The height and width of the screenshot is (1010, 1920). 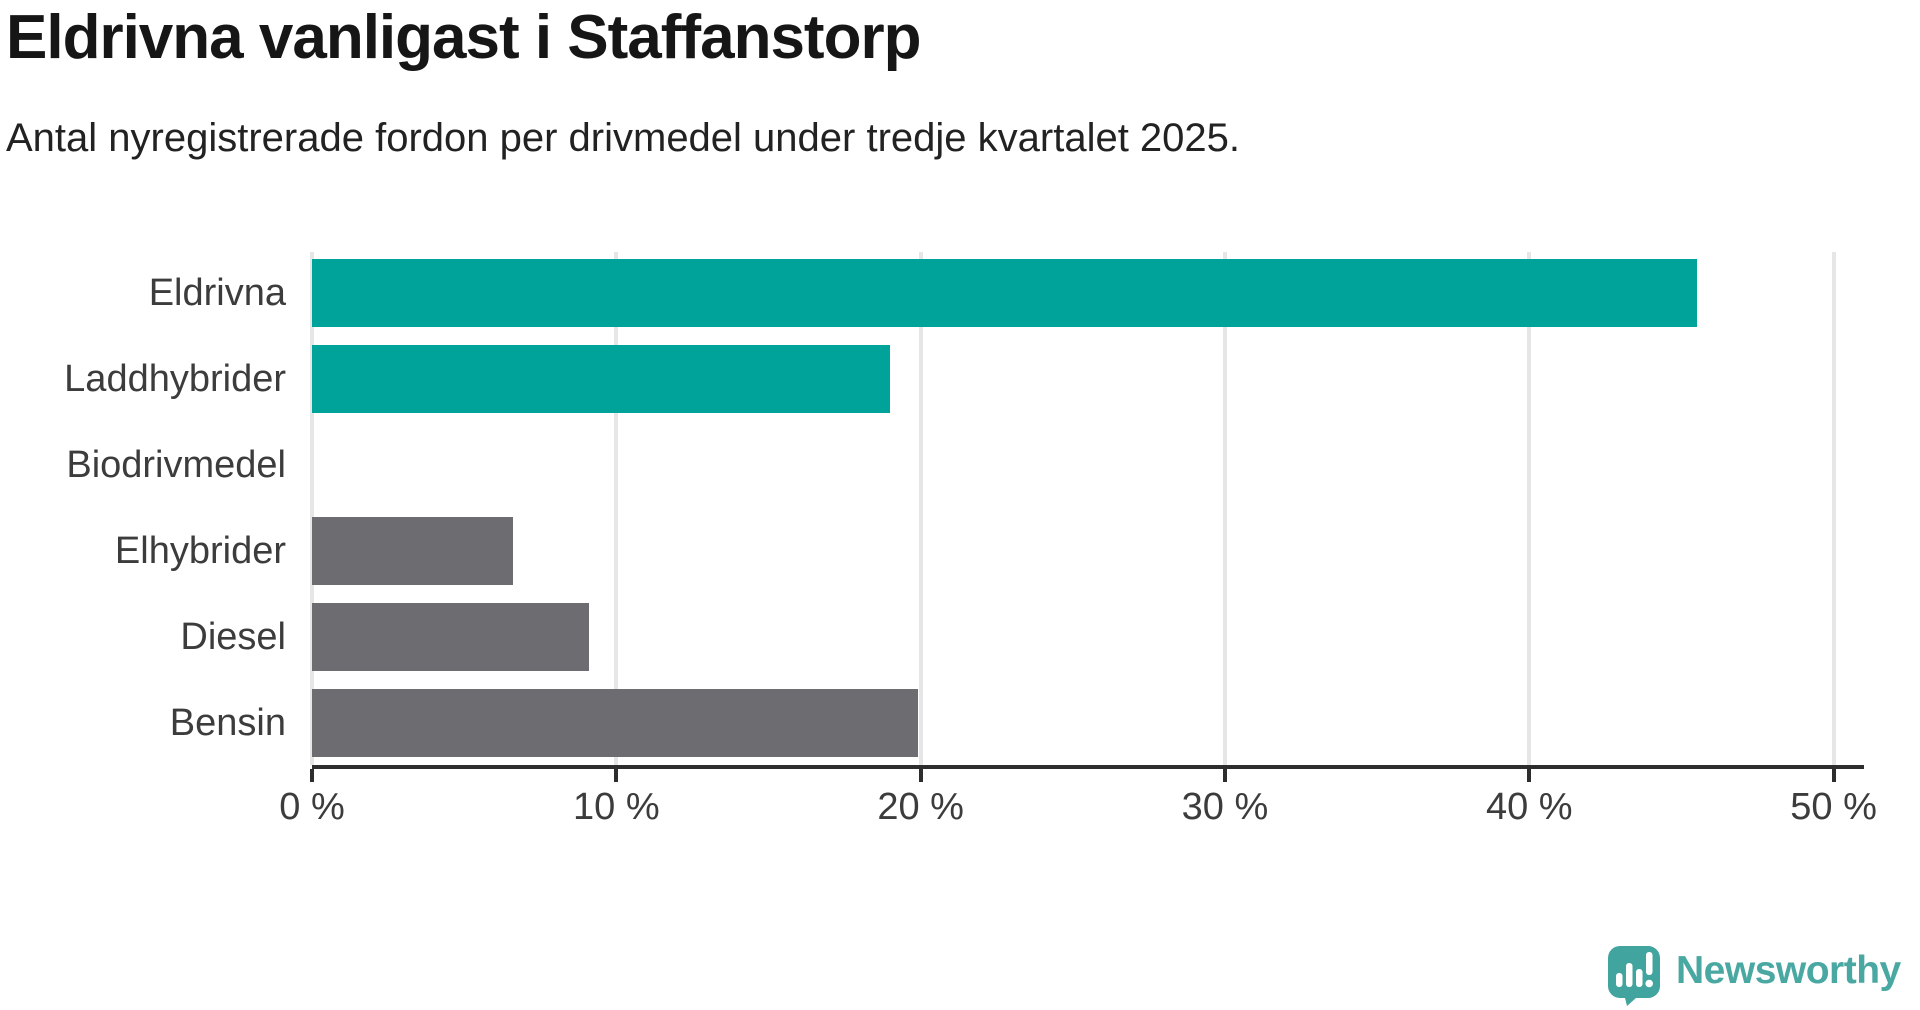 I want to click on bar-bensin, so click(x=615, y=723).